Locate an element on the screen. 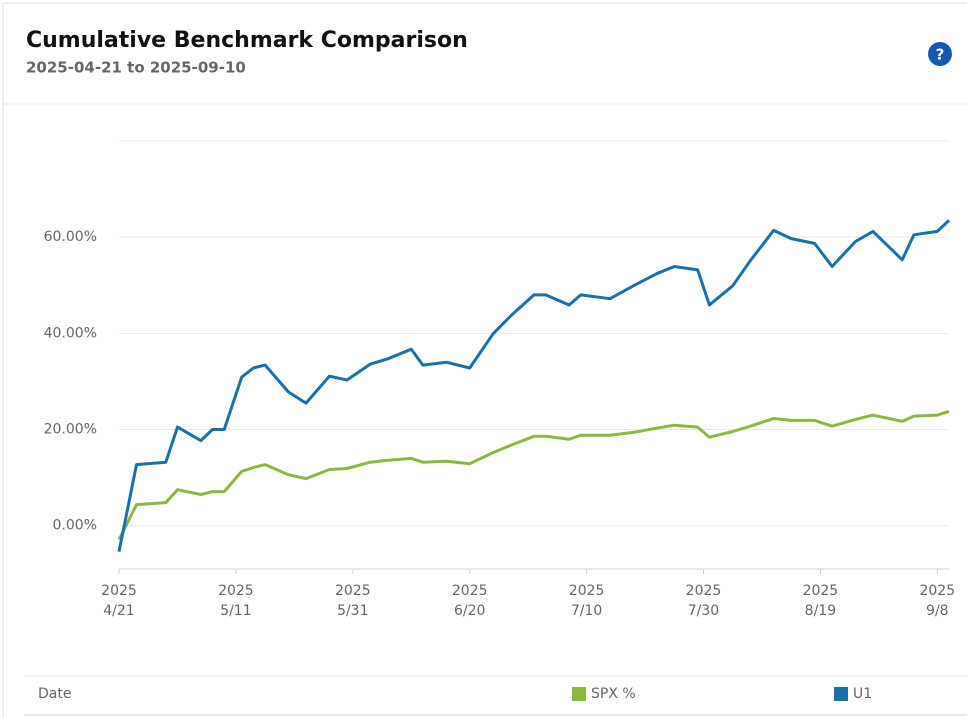  chart-subtitle: 2025-04-21 to 2025-09-10 is located at coordinates (136, 68).